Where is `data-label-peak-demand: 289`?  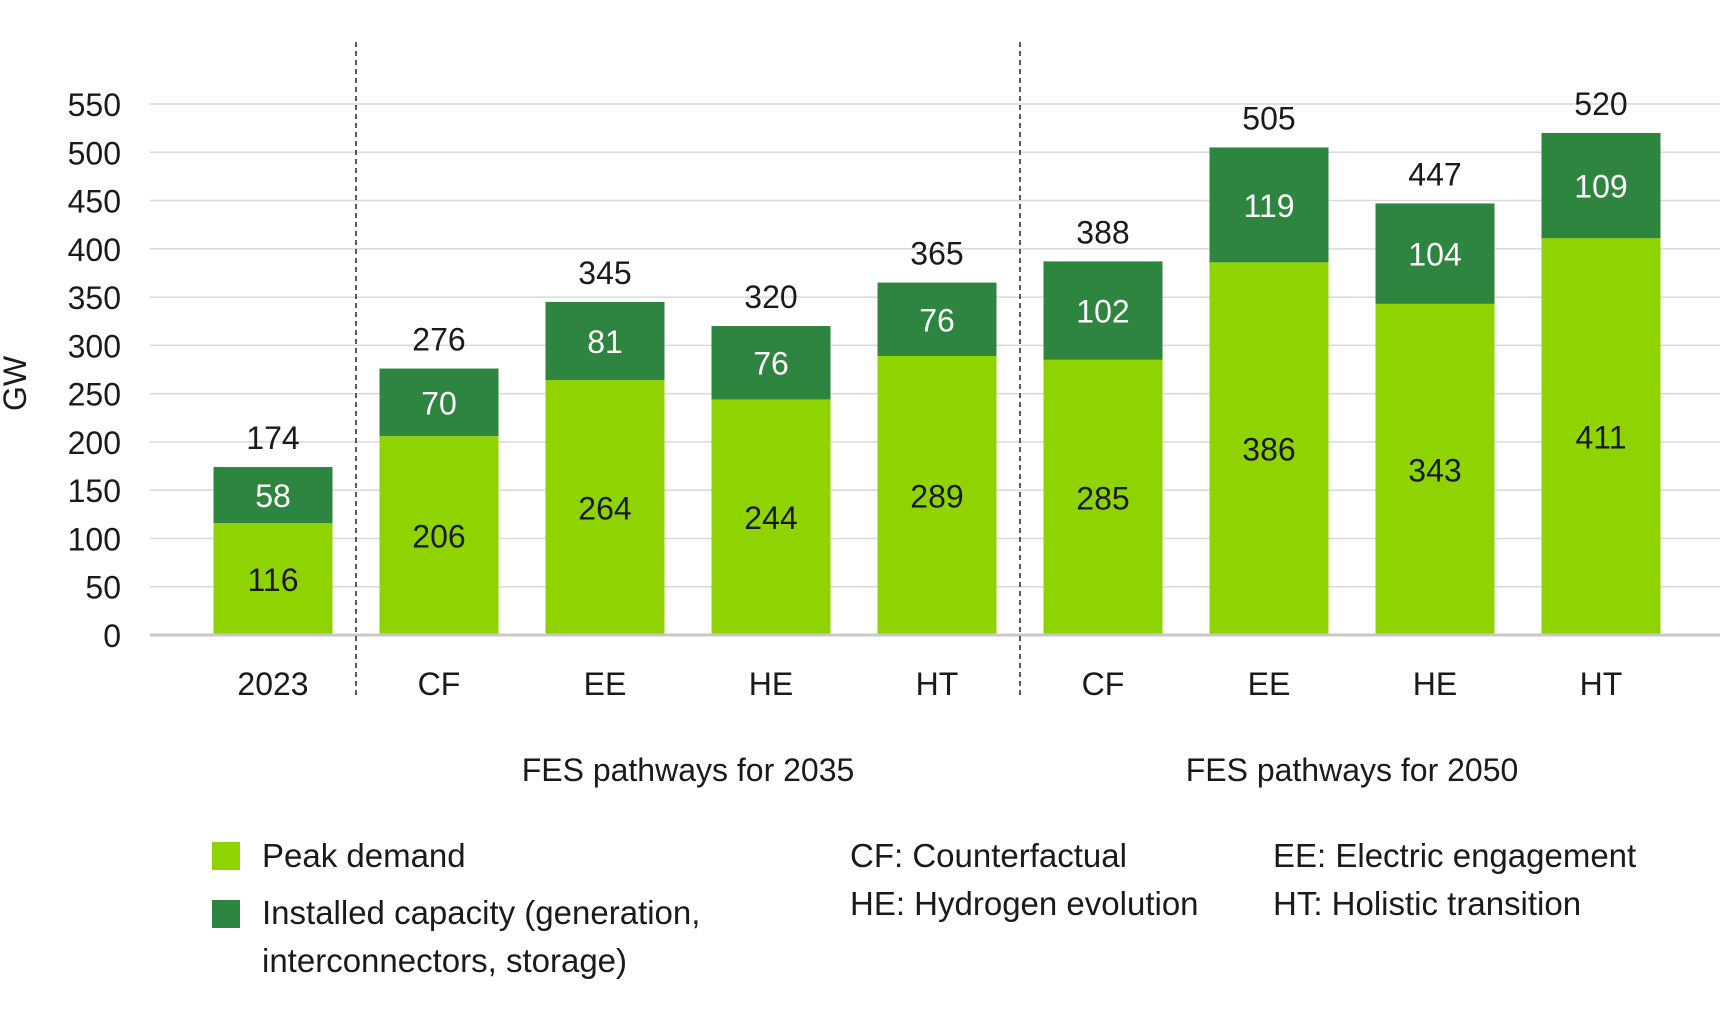 data-label-peak-demand: 289 is located at coordinates (936, 496).